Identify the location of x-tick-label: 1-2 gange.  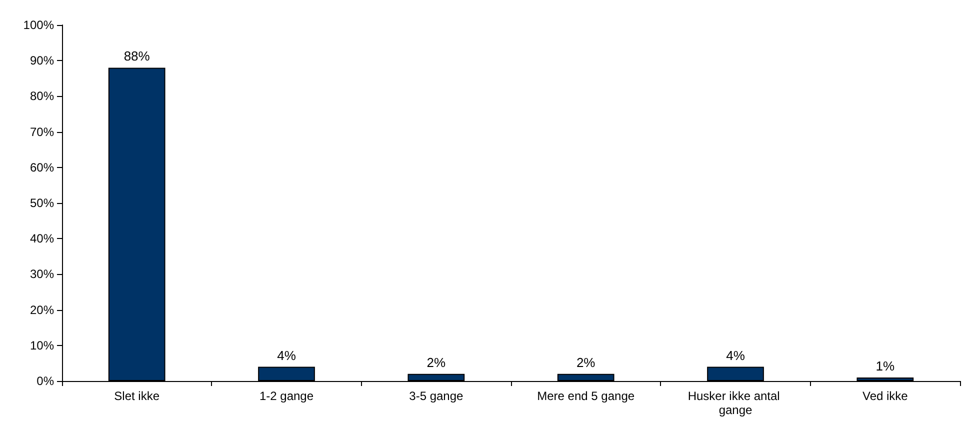
(286, 396).